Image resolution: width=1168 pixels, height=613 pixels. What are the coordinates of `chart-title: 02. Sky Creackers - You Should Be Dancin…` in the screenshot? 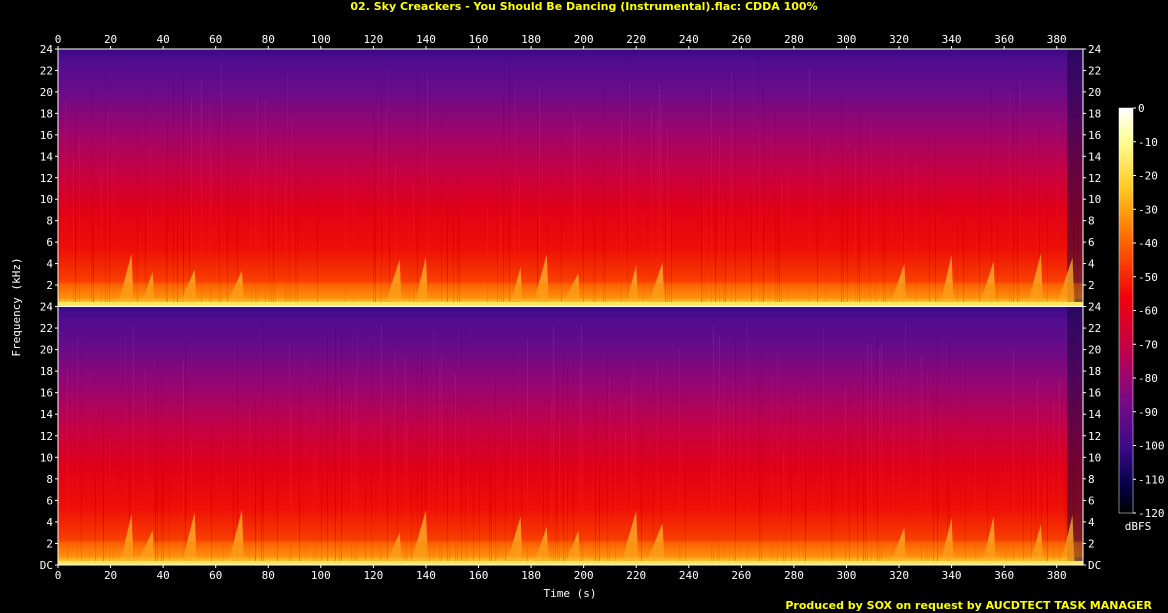 It's located at (583, 6).